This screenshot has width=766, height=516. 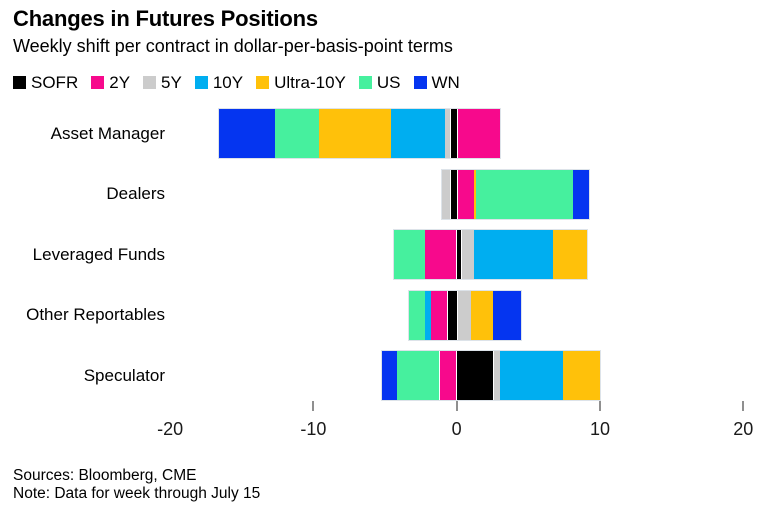 What do you see at coordinates (137, 493) in the screenshot?
I see `note-line: Note: Data for week through July 15` at bounding box center [137, 493].